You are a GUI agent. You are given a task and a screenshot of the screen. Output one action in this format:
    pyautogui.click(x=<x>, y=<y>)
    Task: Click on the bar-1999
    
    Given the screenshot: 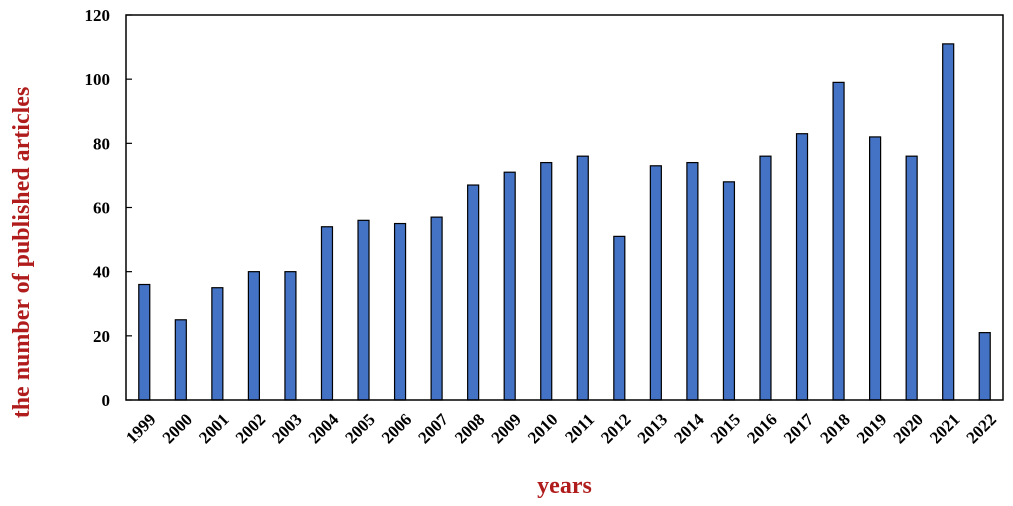 What is the action you would take?
    pyautogui.click(x=144, y=342)
    